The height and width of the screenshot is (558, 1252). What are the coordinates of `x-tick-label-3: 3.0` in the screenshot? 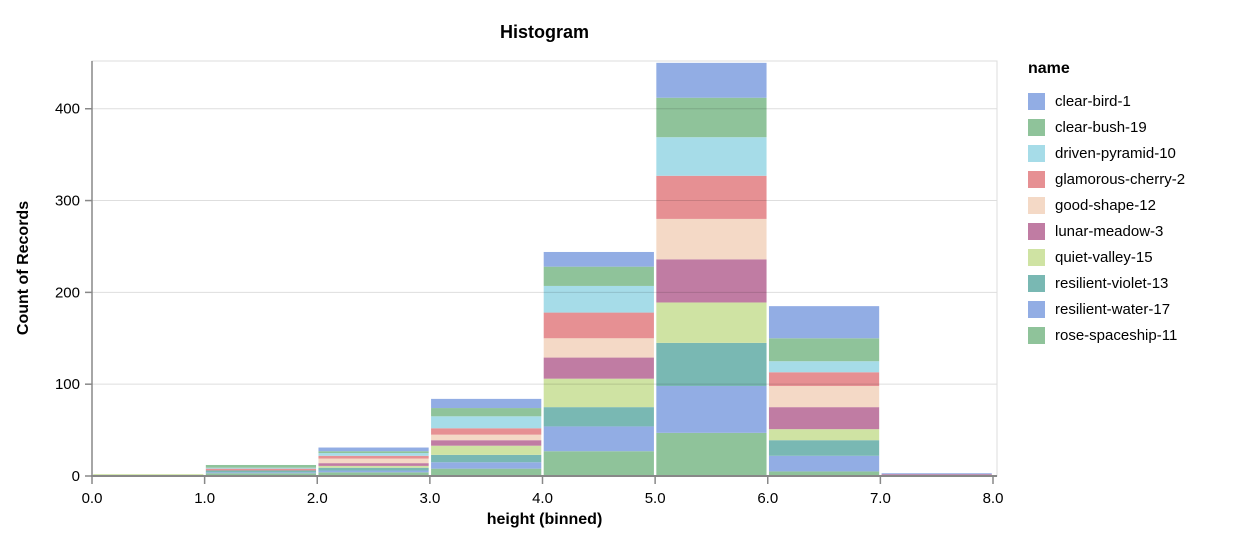 It's located at (429, 498).